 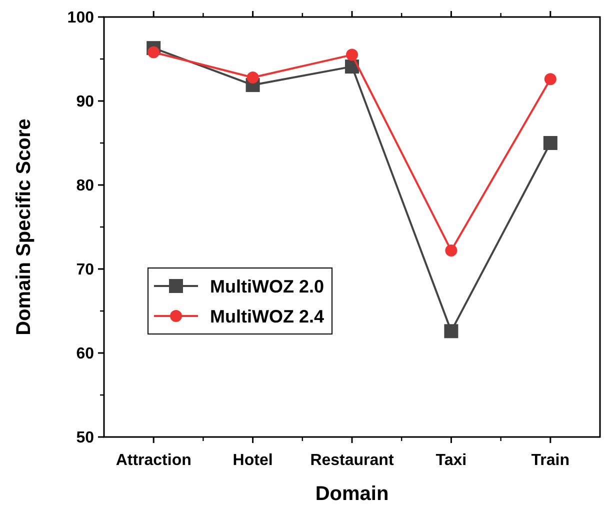 What do you see at coordinates (352, 494) in the screenshot?
I see `x-axis-title: Domain` at bounding box center [352, 494].